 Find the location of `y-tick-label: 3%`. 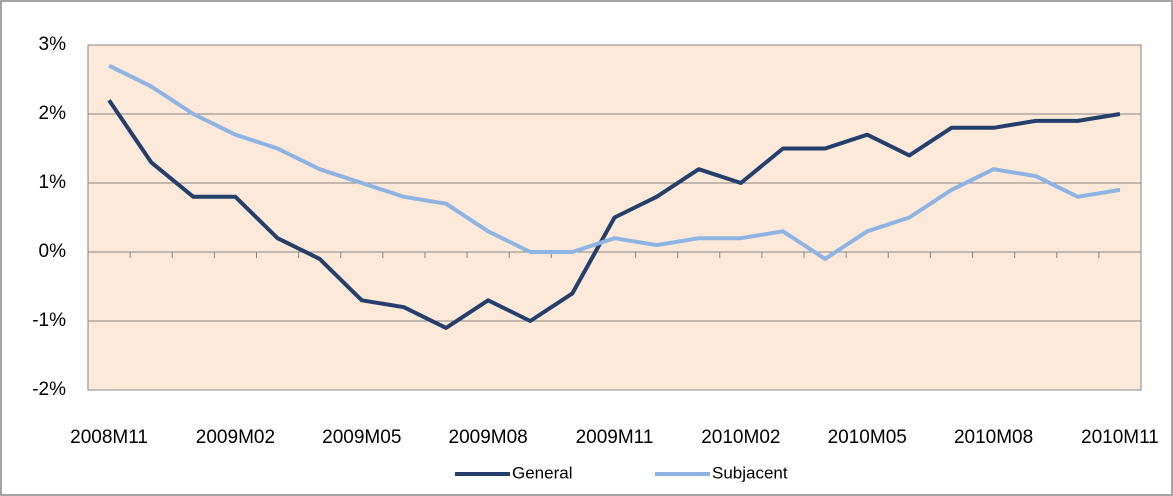

y-tick-label: 3% is located at coordinates (53, 44).